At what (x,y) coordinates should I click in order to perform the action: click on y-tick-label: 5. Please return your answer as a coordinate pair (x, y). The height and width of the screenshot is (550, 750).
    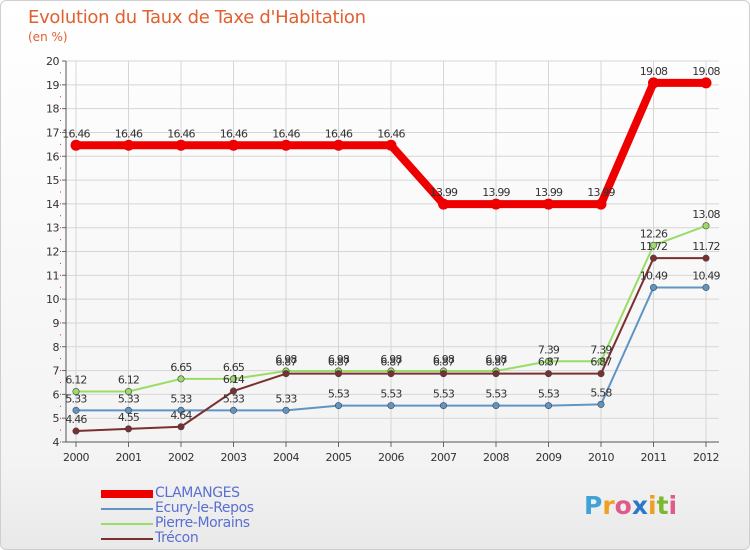
    Looking at the image, I should click on (56, 418).